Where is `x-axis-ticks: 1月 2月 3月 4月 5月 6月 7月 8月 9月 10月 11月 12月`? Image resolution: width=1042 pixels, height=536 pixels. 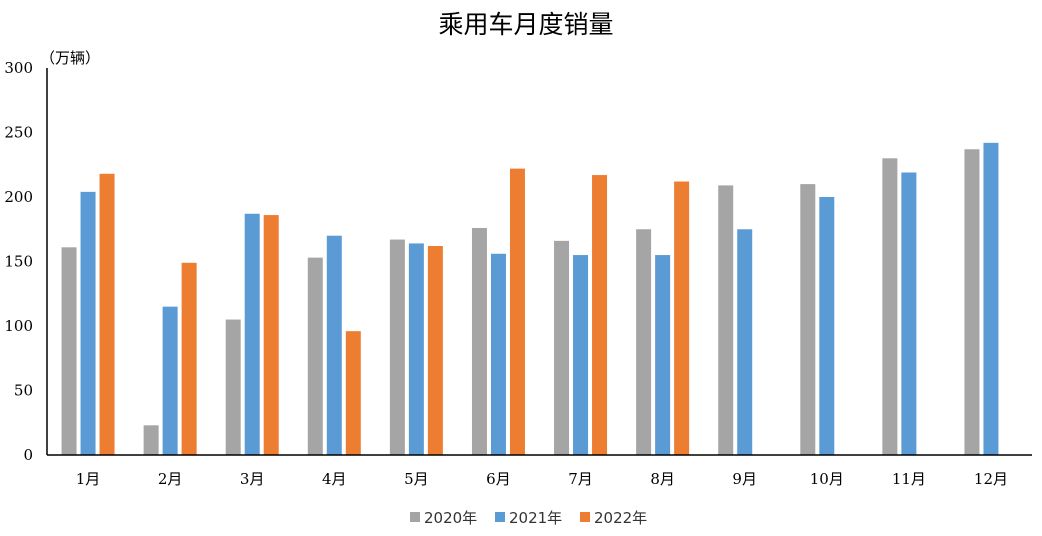 x-axis-ticks: 1月 2月 3月 4月 5月 6月 7月 8月 9月 10月 11月 12月 is located at coordinates (542, 479).